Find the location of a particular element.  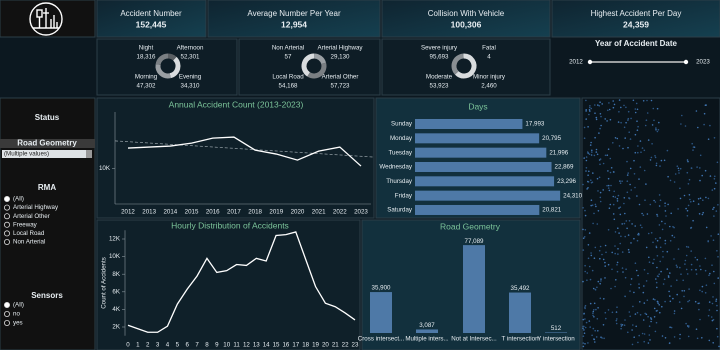

dropdown-arrow is located at coordinates (89, 154).